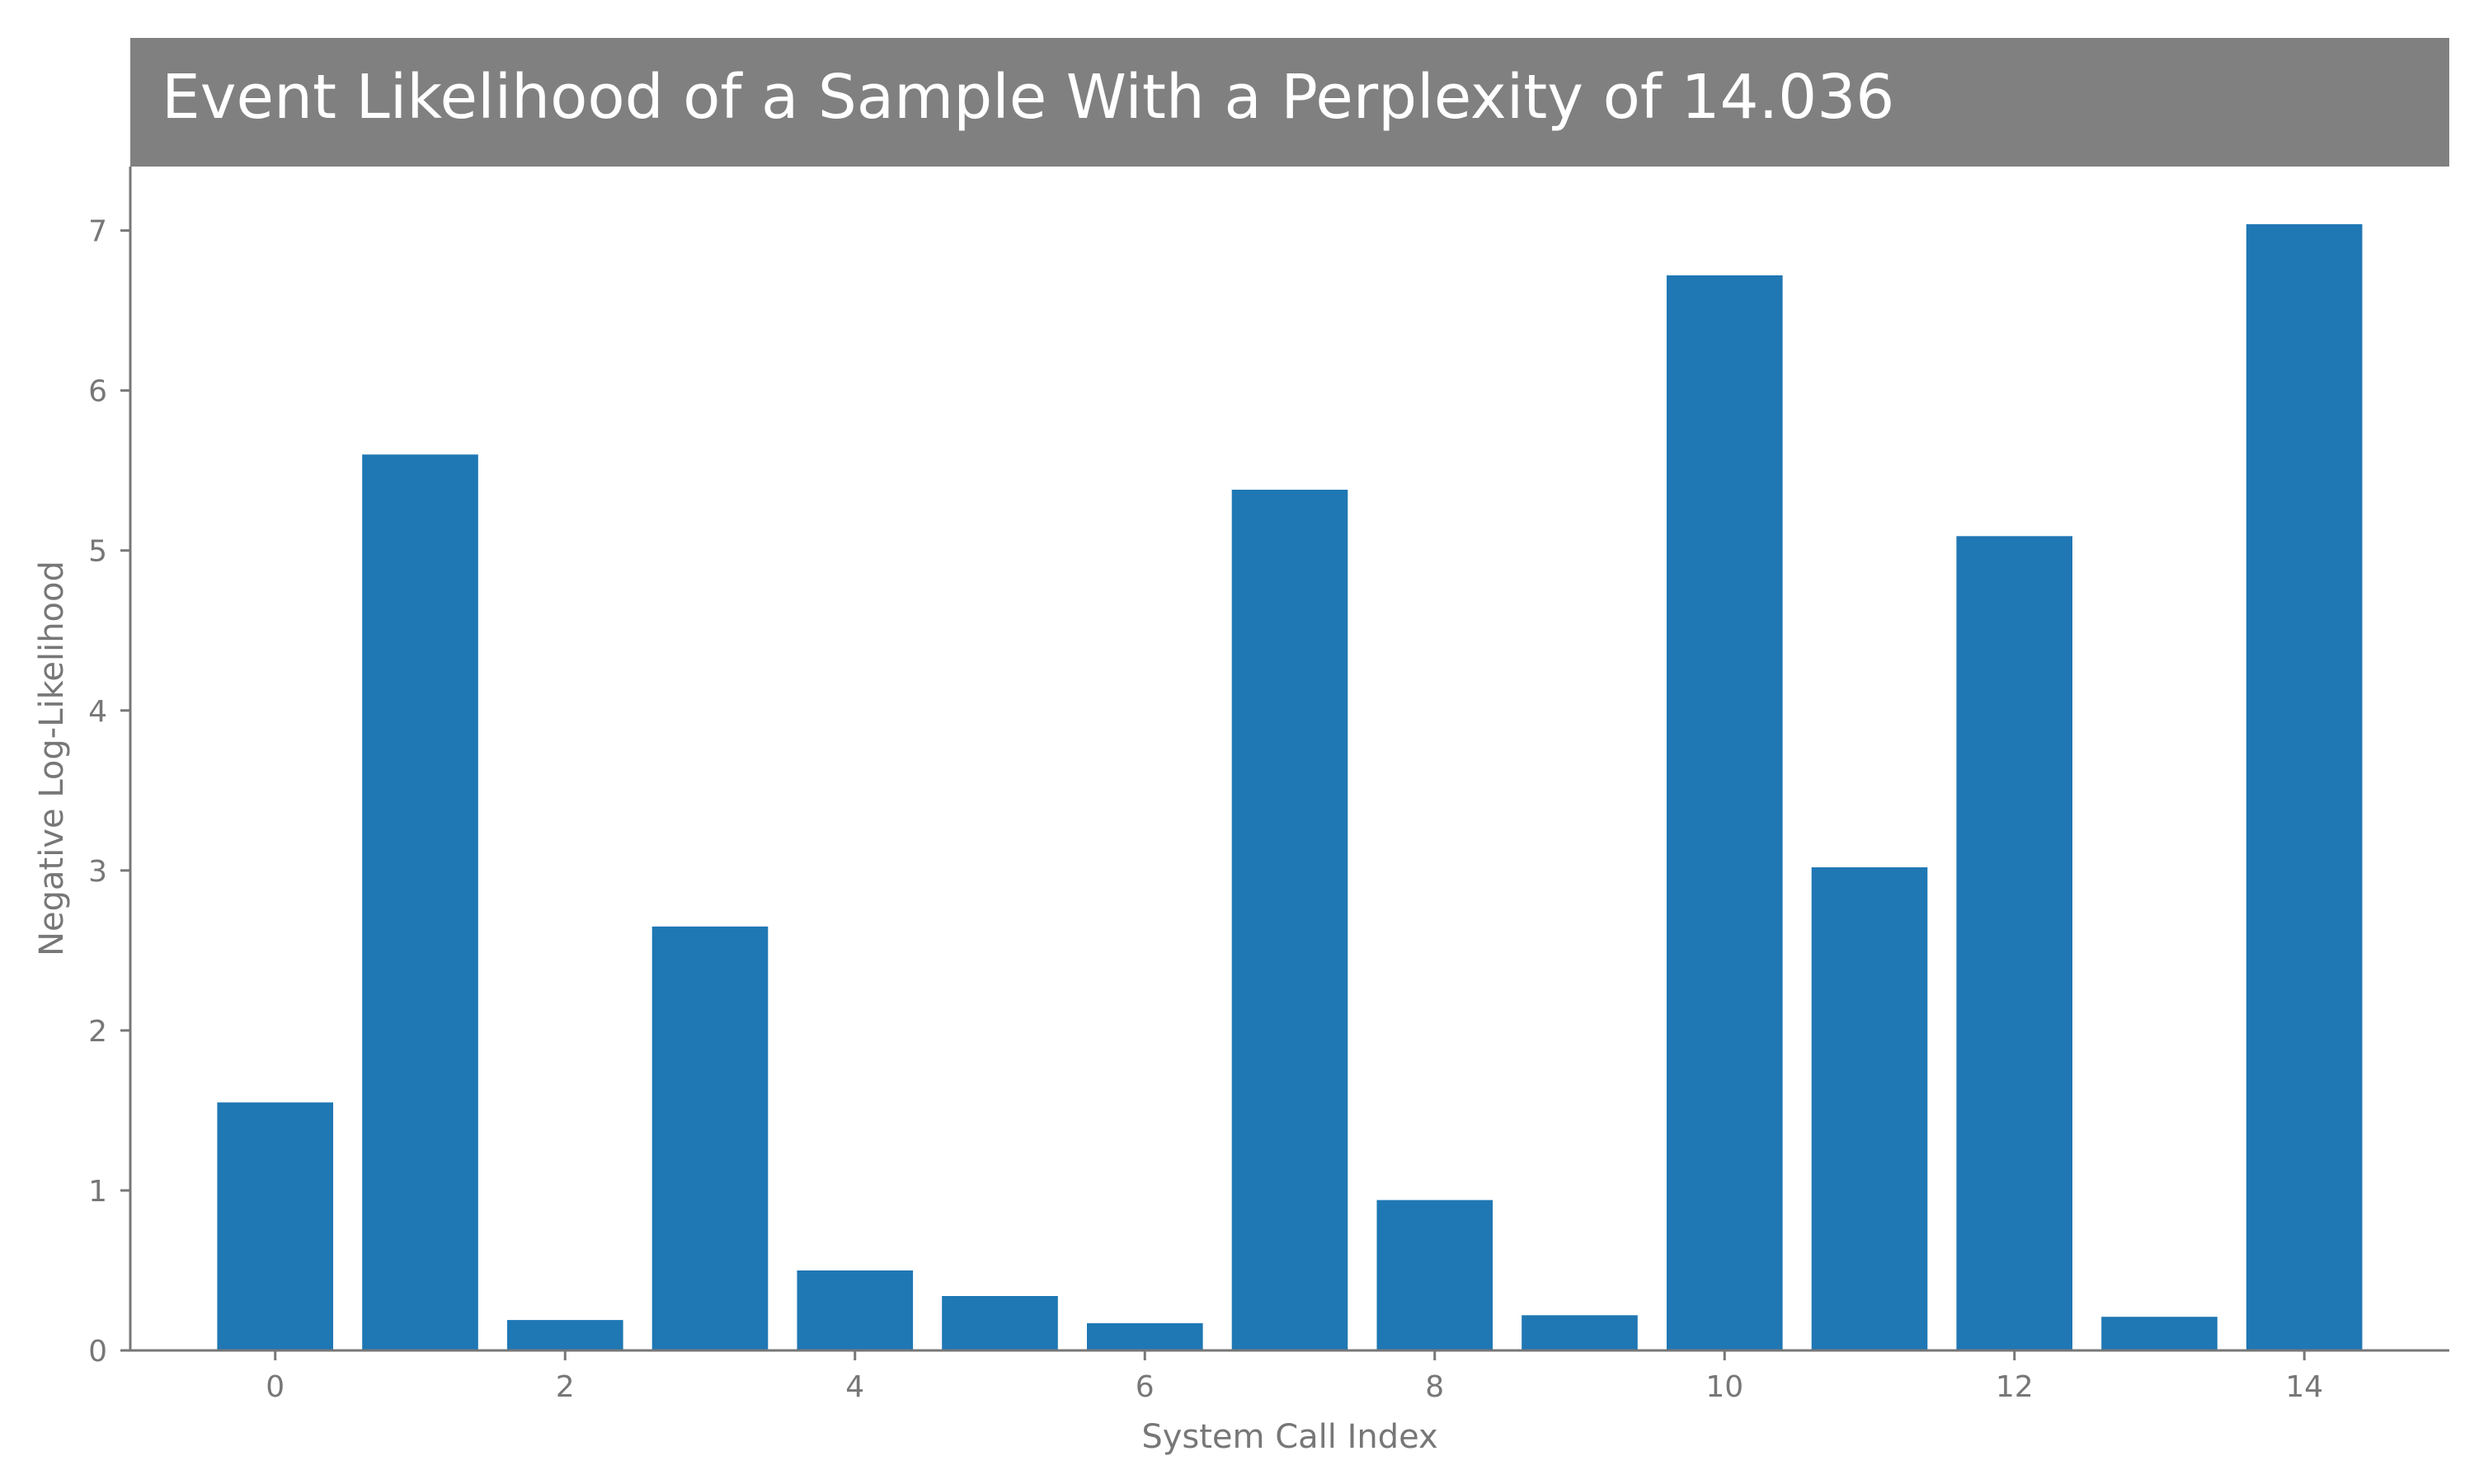 The width and height of the screenshot is (2474, 1484). What do you see at coordinates (109, 792) in the screenshot?
I see `y-axis-ticks: 0 1 2 3 4 5 6 7` at bounding box center [109, 792].